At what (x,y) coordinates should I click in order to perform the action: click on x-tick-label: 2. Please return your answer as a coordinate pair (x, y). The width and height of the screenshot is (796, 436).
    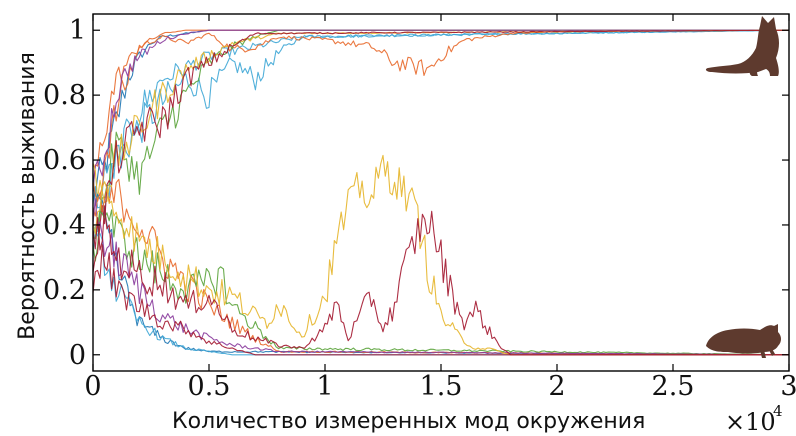
    Looking at the image, I should click on (556, 386).